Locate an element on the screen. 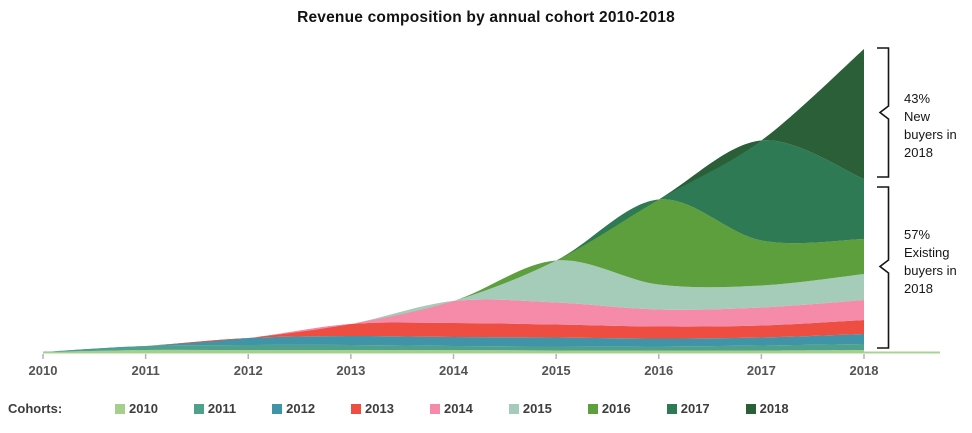 The height and width of the screenshot is (433, 972). legend-item-2017: 2017 is located at coordinates (688, 408).